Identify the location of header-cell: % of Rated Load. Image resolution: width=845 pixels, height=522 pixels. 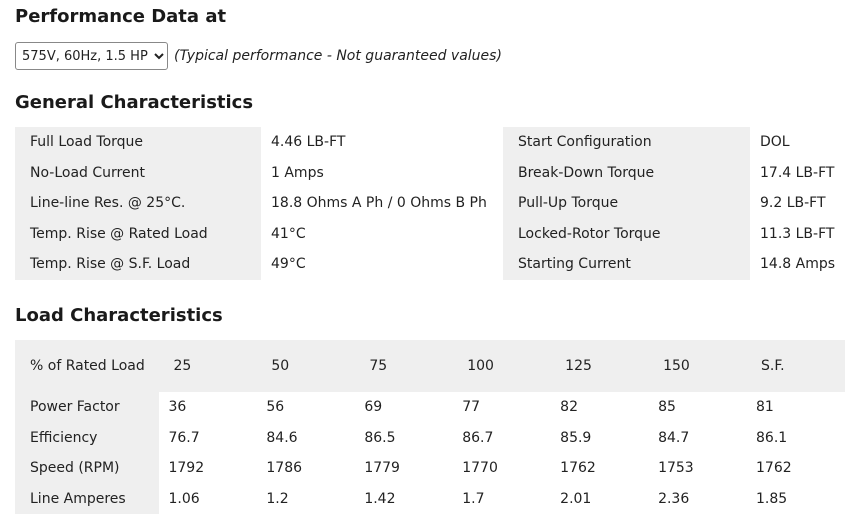
(87, 366).